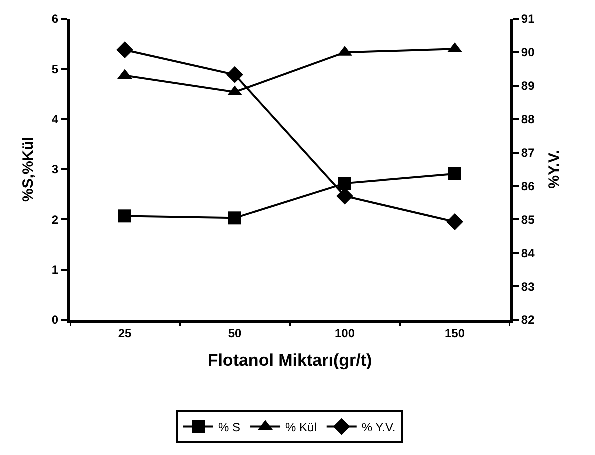  Describe the element at coordinates (528, 253) in the screenshot. I see `y2-tick-label: 84` at that location.